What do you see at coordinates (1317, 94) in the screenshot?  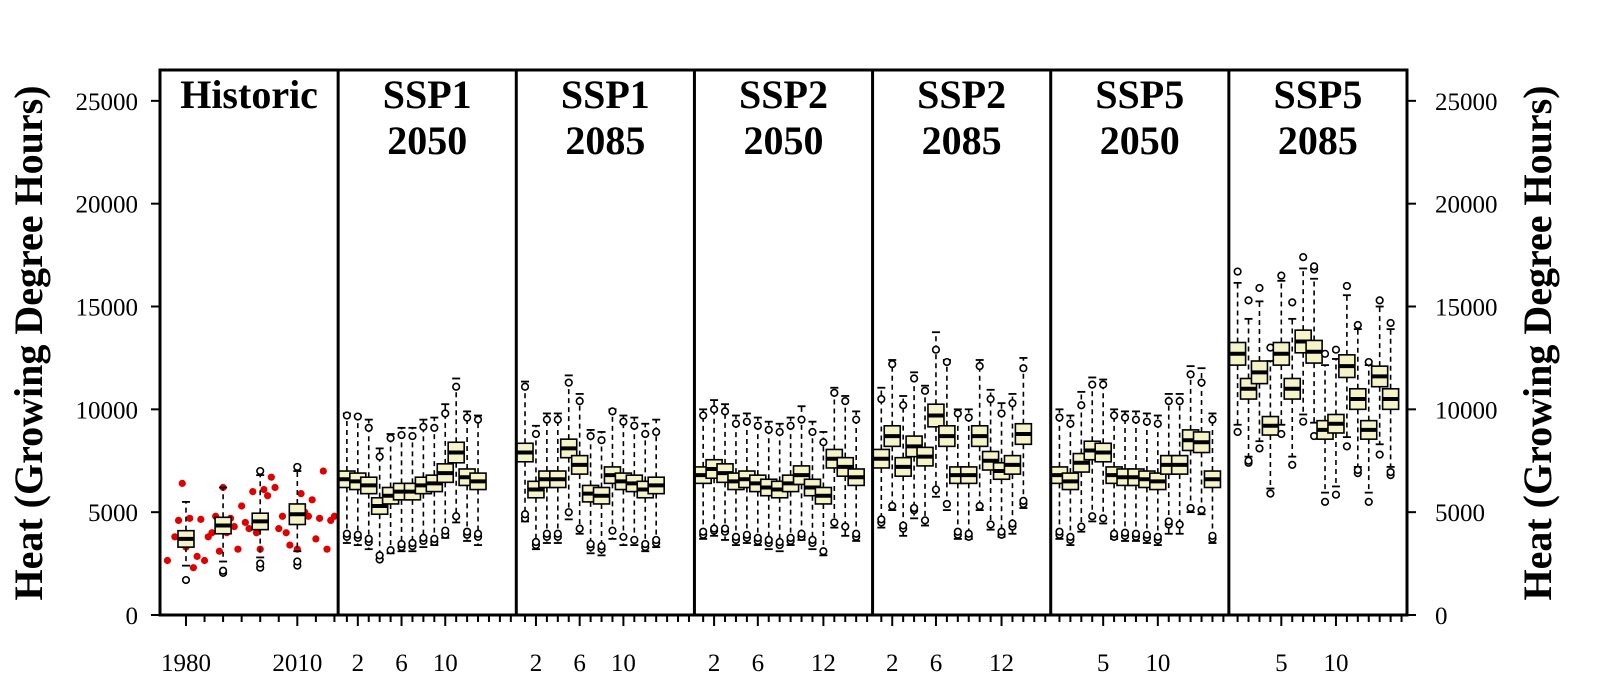 I see `panel-title-line: SSP5` at bounding box center [1317, 94].